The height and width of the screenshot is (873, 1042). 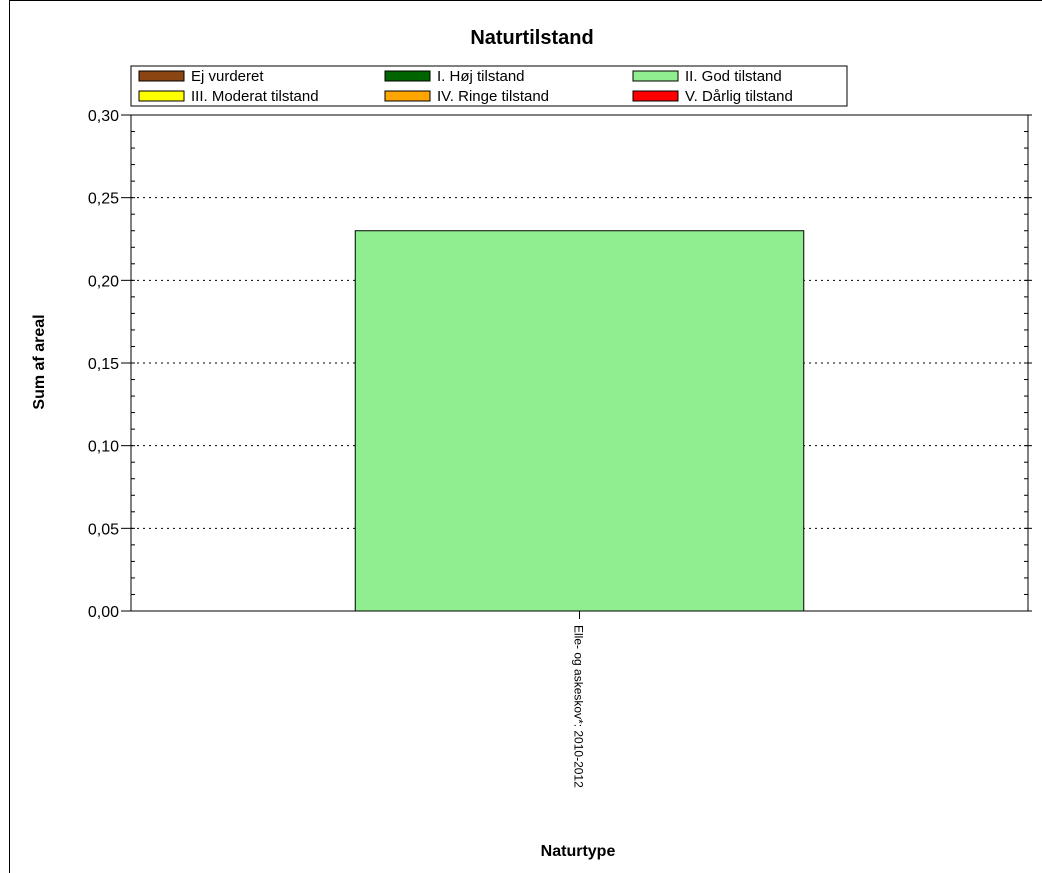 What do you see at coordinates (103, 199) in the screenshot?
I see `y-tick-label: 0,25` at bounding box center [103, 199].